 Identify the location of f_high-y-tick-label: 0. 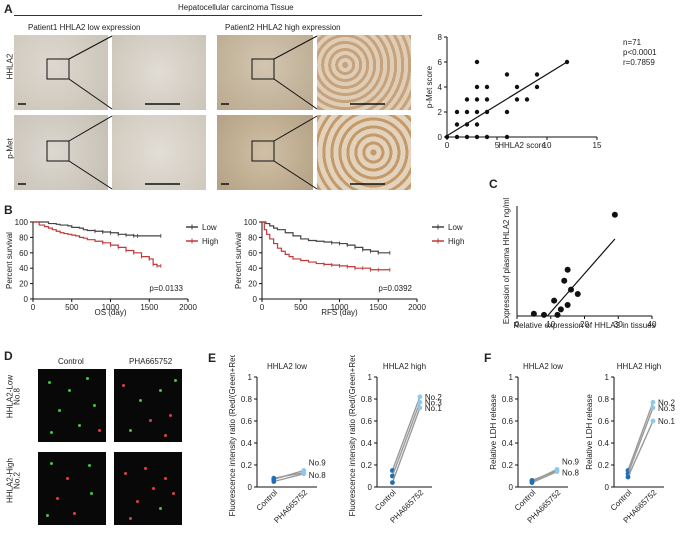
(607, 487).